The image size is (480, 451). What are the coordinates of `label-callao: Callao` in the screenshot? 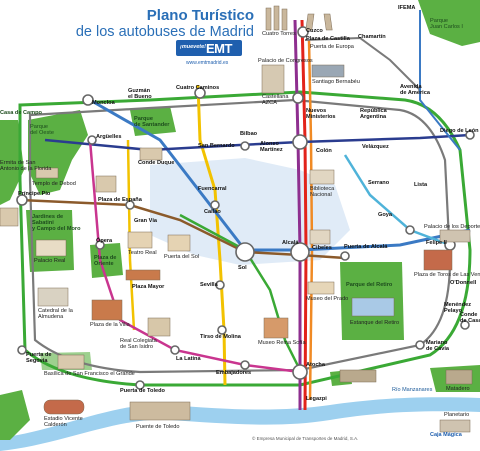 It's located at (212, 212).